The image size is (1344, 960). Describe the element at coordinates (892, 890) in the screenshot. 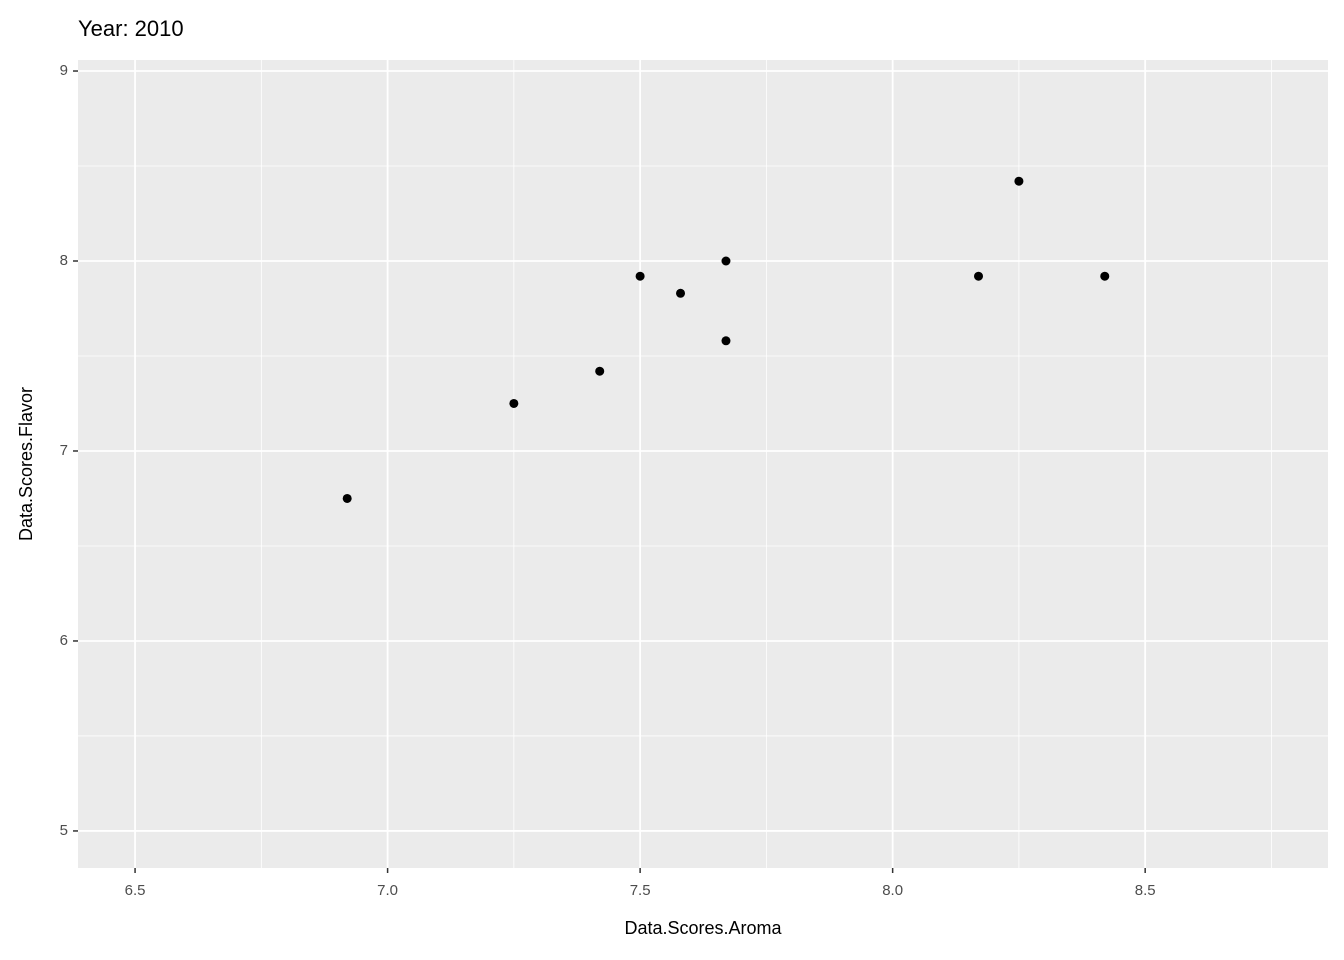

I see `x-tick-label: 8.0` at that location.